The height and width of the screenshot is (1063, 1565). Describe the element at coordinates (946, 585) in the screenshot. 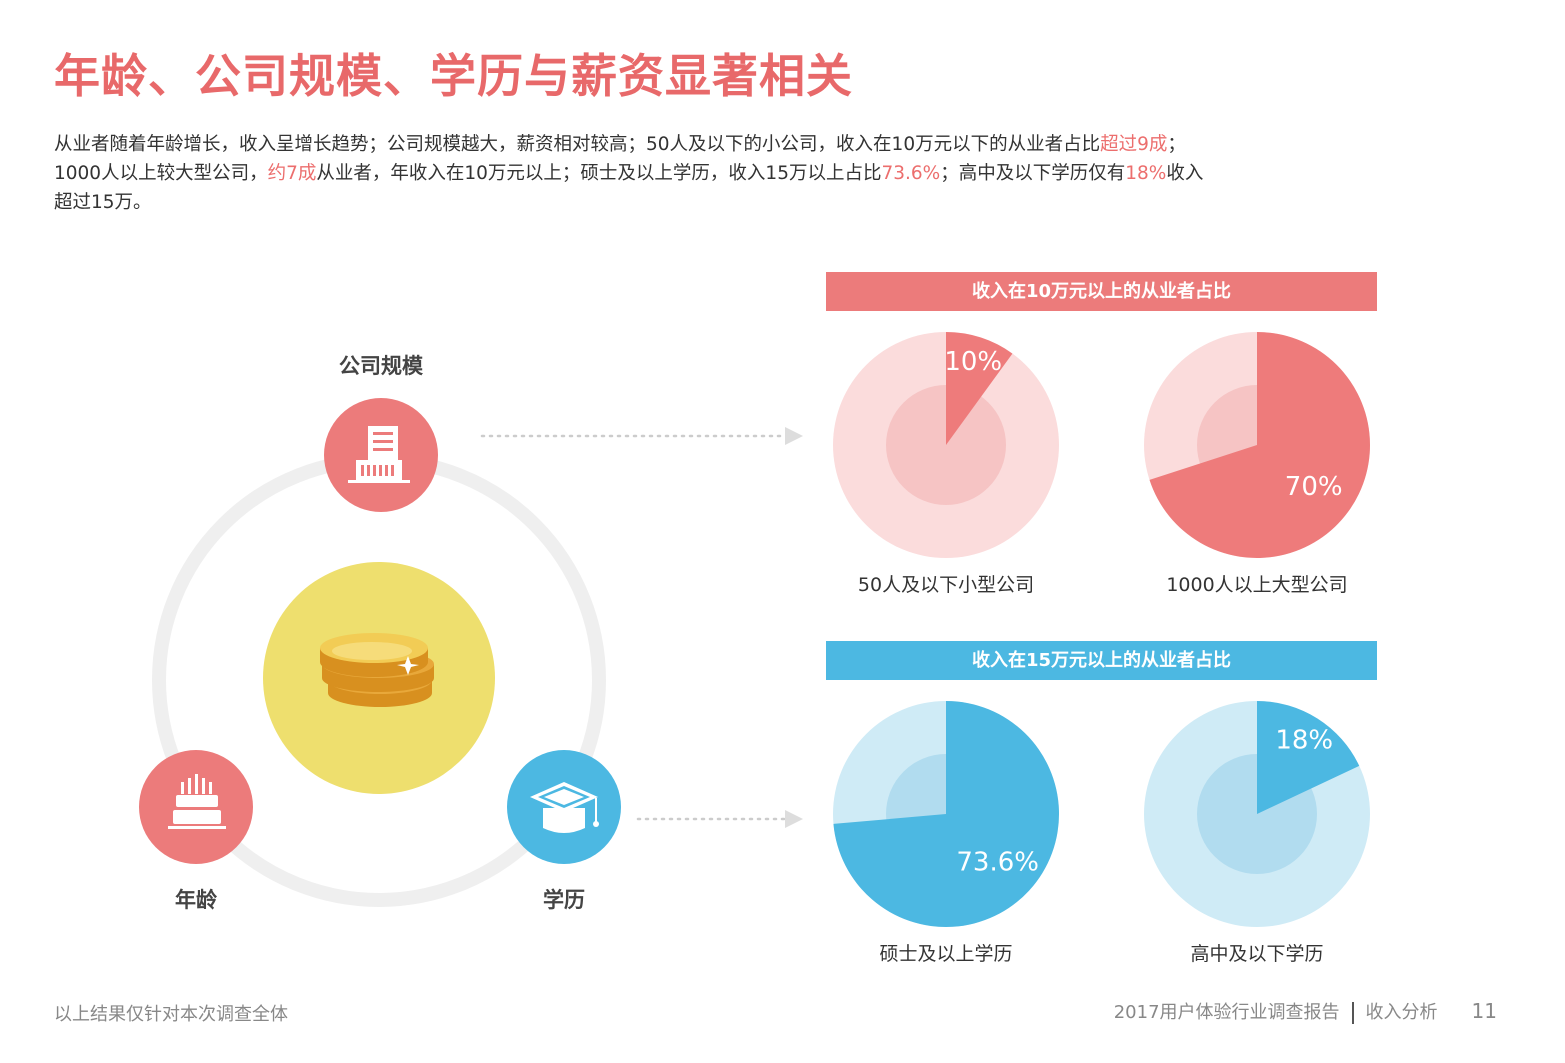

I see `pie-label-small-company: 50人及以下小型公司` at that location.